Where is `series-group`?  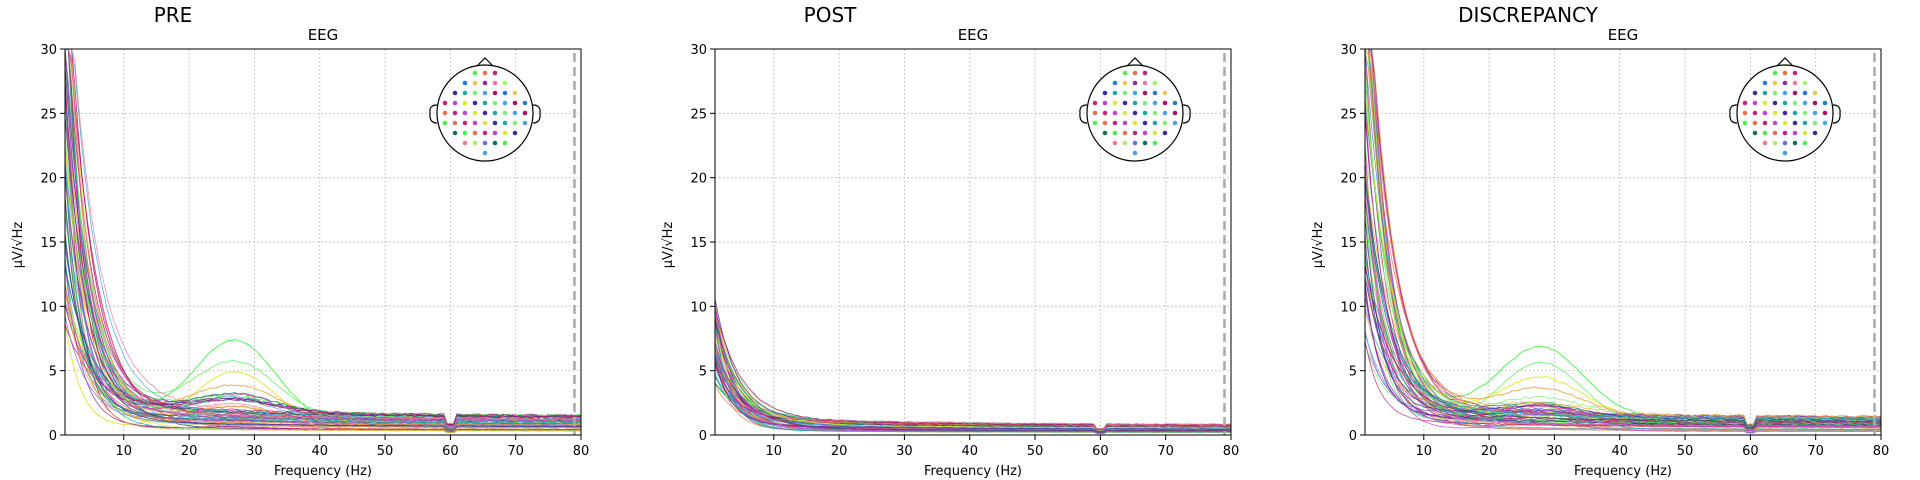 series-group is located at coordinates (973, 366).